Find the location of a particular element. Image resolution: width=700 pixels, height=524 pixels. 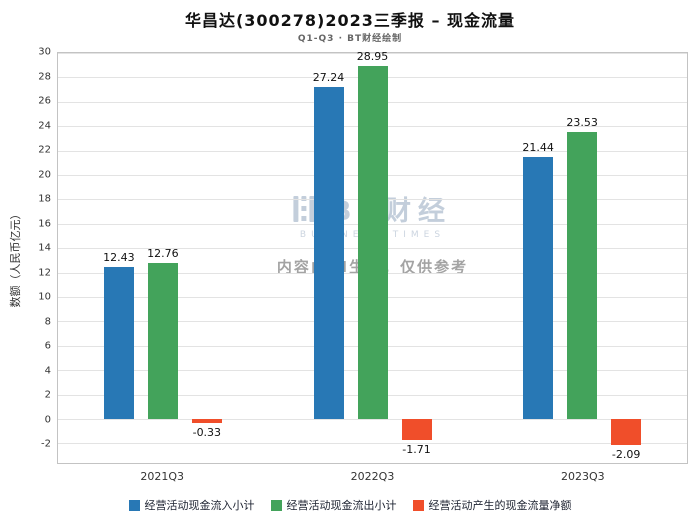

y-tick-label: 12 is located at coordinates (44, 273).